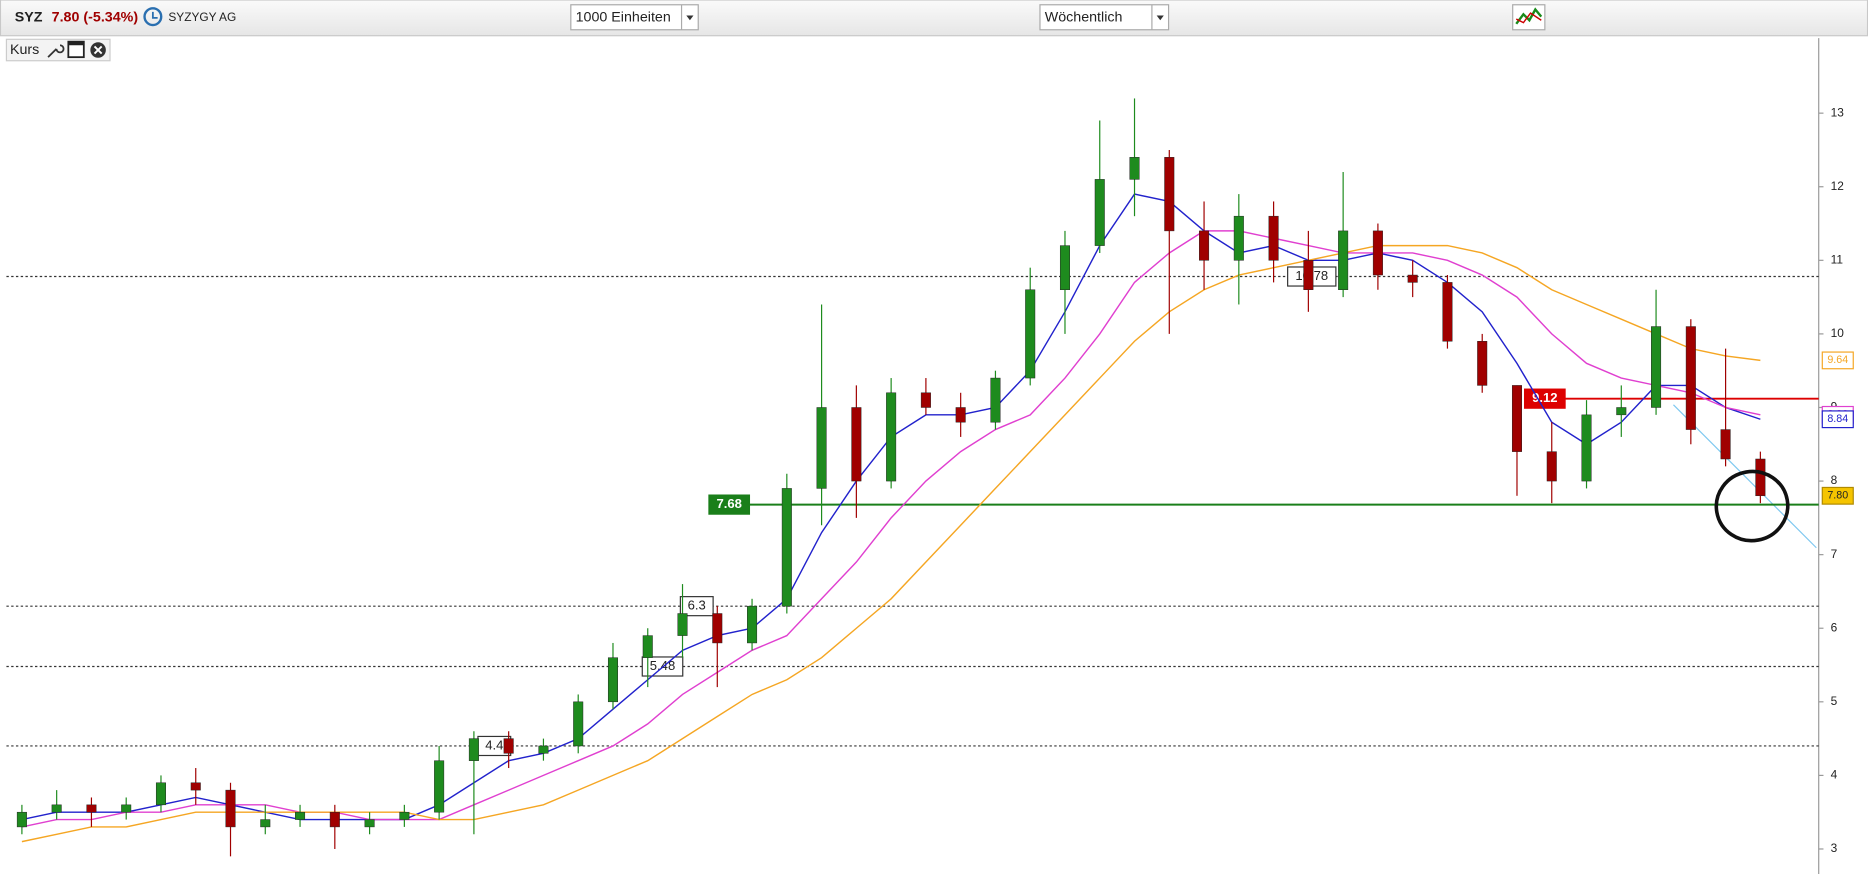  What do you see at coordinates (1084, 18) in the screenshot?
I see `interval: Wöchentlich` at bounding box center [1084, 18].